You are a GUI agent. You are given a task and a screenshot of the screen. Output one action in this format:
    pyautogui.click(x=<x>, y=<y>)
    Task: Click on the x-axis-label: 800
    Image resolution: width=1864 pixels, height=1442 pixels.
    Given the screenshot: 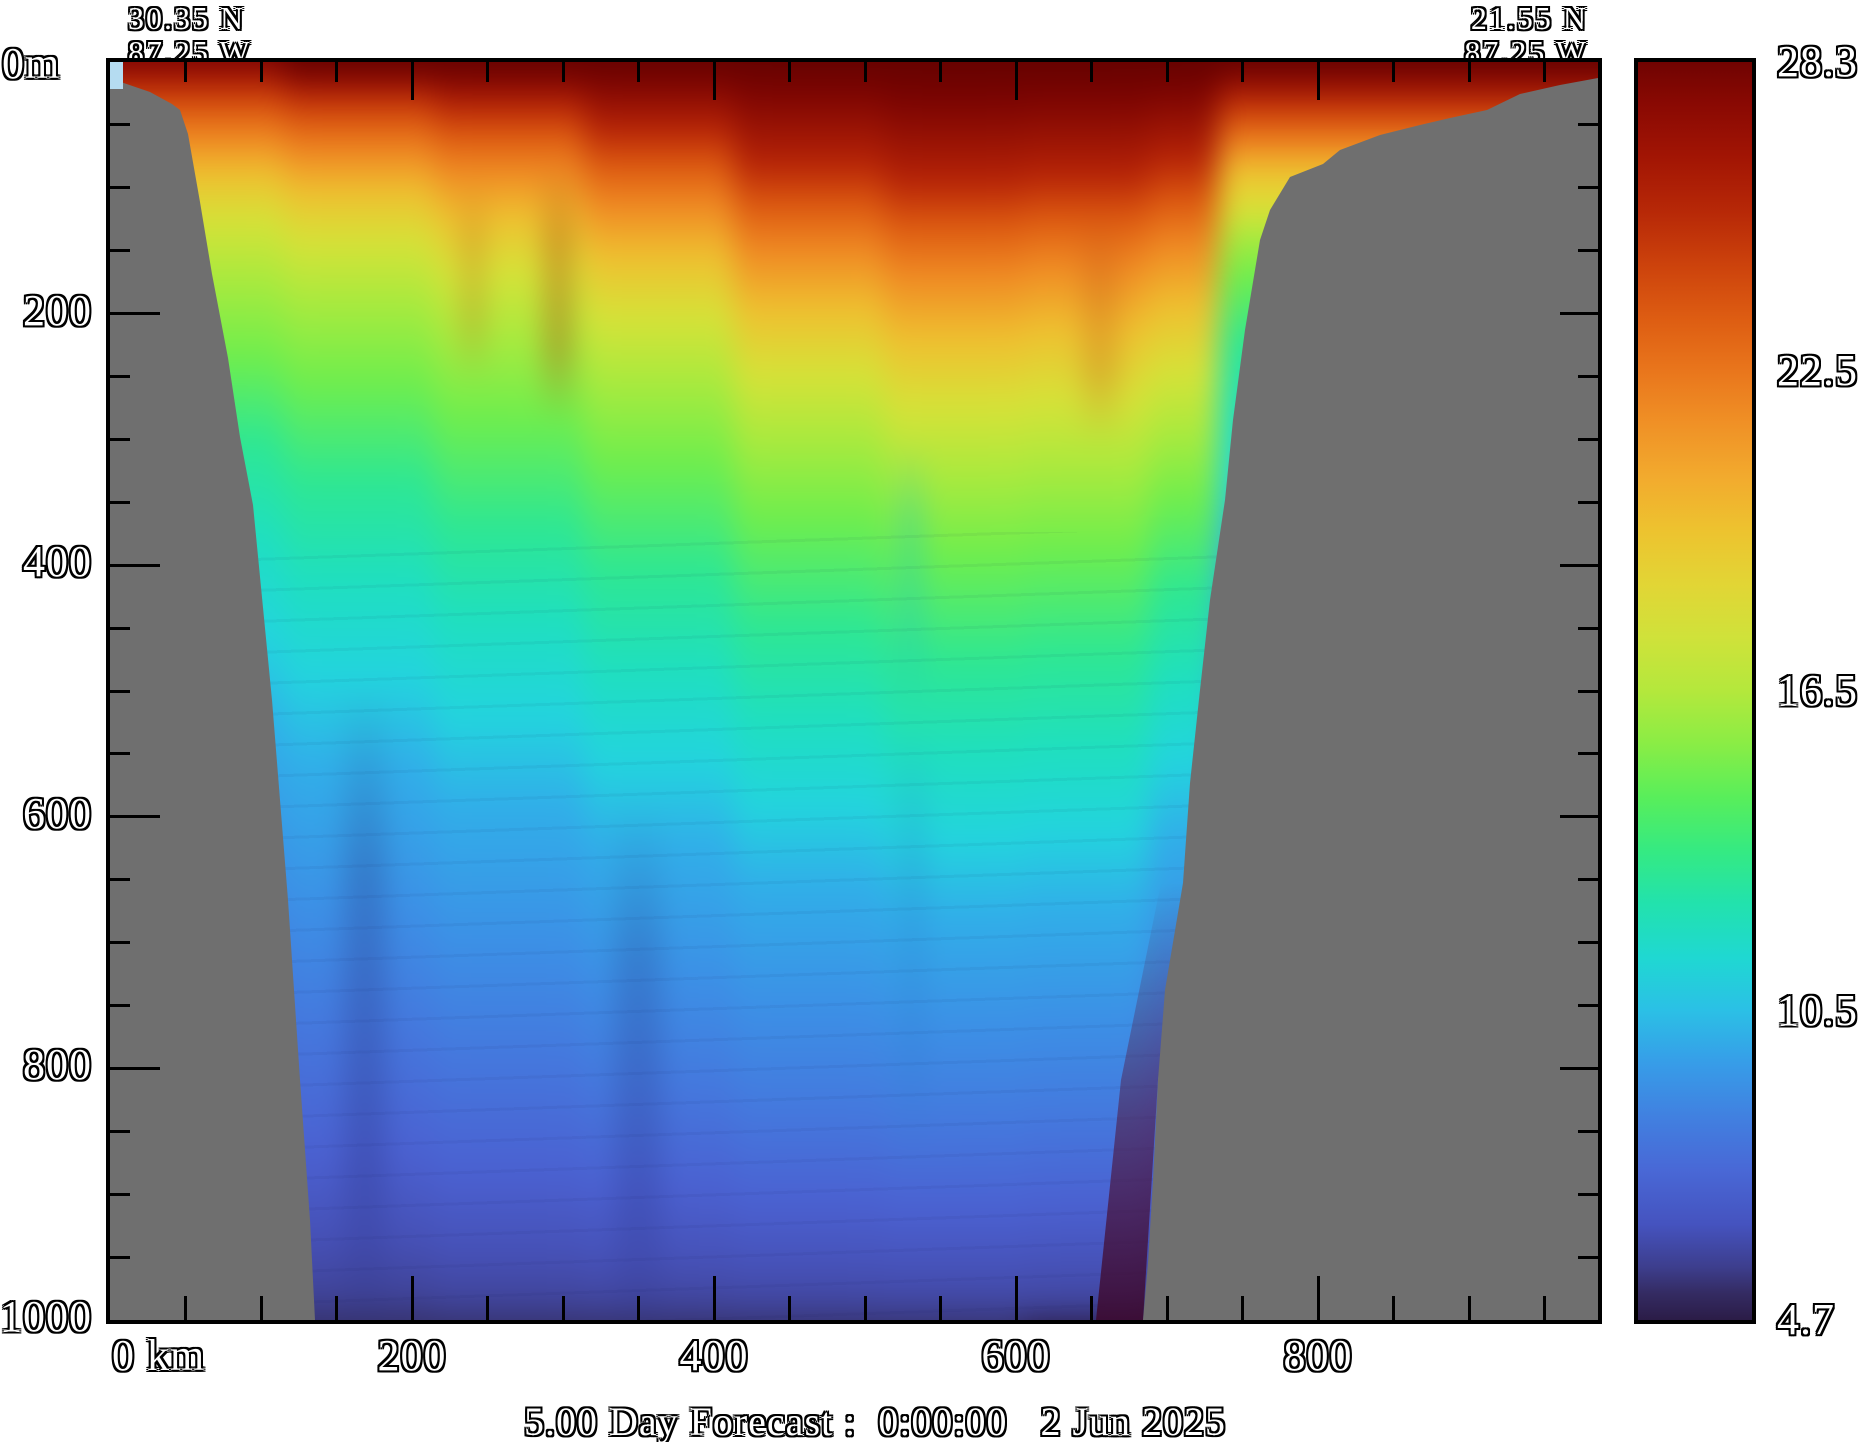 What is the action you would take?
    pyautogui.click(x=1318, y=1355)
    